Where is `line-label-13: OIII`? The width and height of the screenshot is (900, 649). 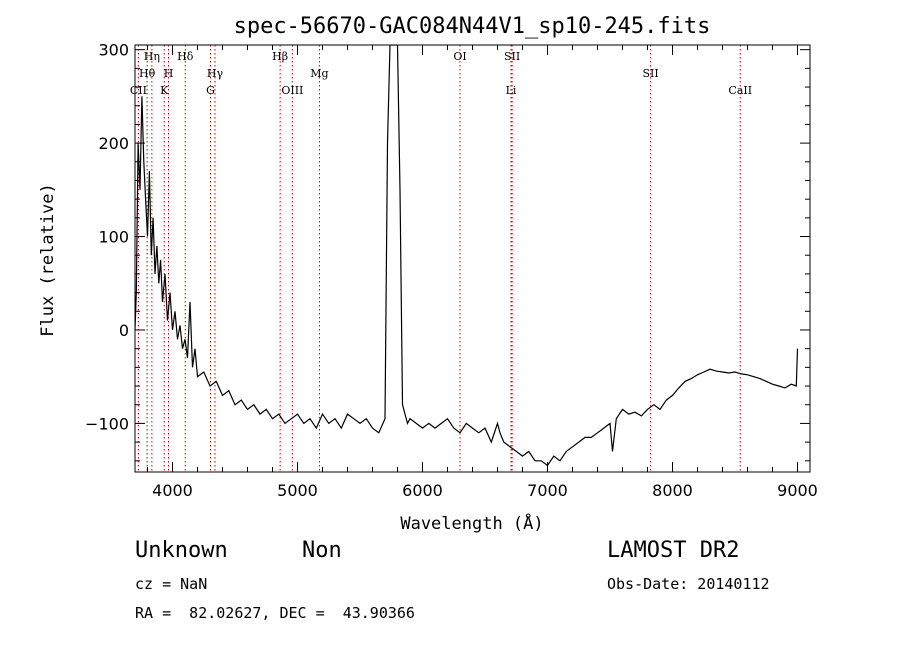
line-label-13: OIII is located at coordinates (292, 90).